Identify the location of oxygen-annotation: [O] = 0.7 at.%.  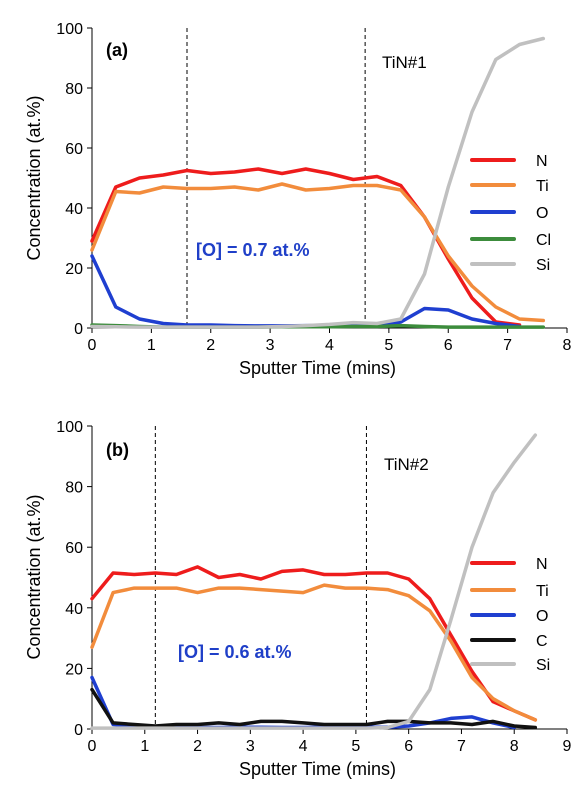
(253, 250).